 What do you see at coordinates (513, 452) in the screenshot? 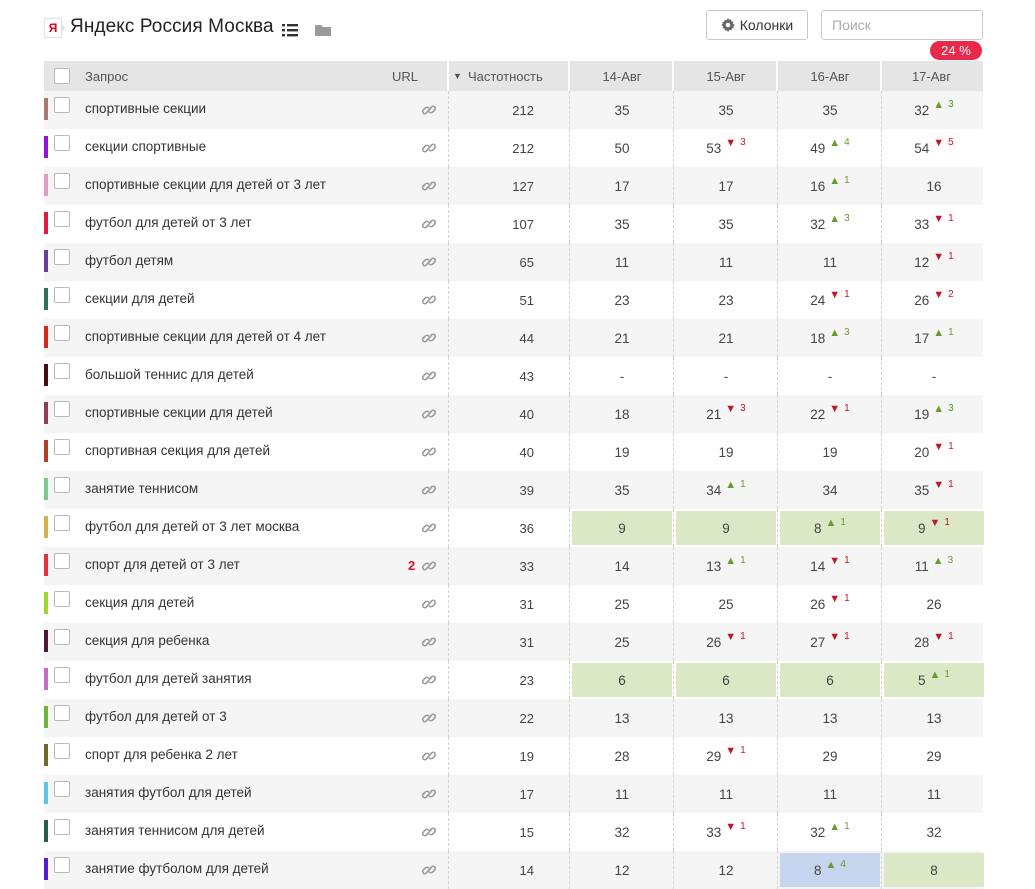
I see `table-row: спортивная секция для детей 40 19 19 19 20 ▼ 1` at bounding box center [513, 452].